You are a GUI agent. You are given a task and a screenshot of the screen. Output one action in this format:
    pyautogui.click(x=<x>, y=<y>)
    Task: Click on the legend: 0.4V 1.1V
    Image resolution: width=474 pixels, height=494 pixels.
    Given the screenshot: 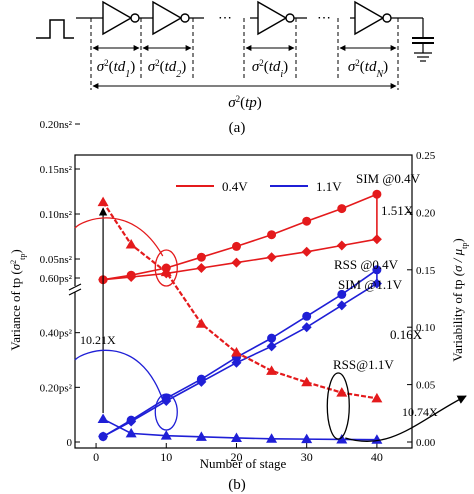 What is the action you would take?
    pyautogui.click(x=259, y=186)
    